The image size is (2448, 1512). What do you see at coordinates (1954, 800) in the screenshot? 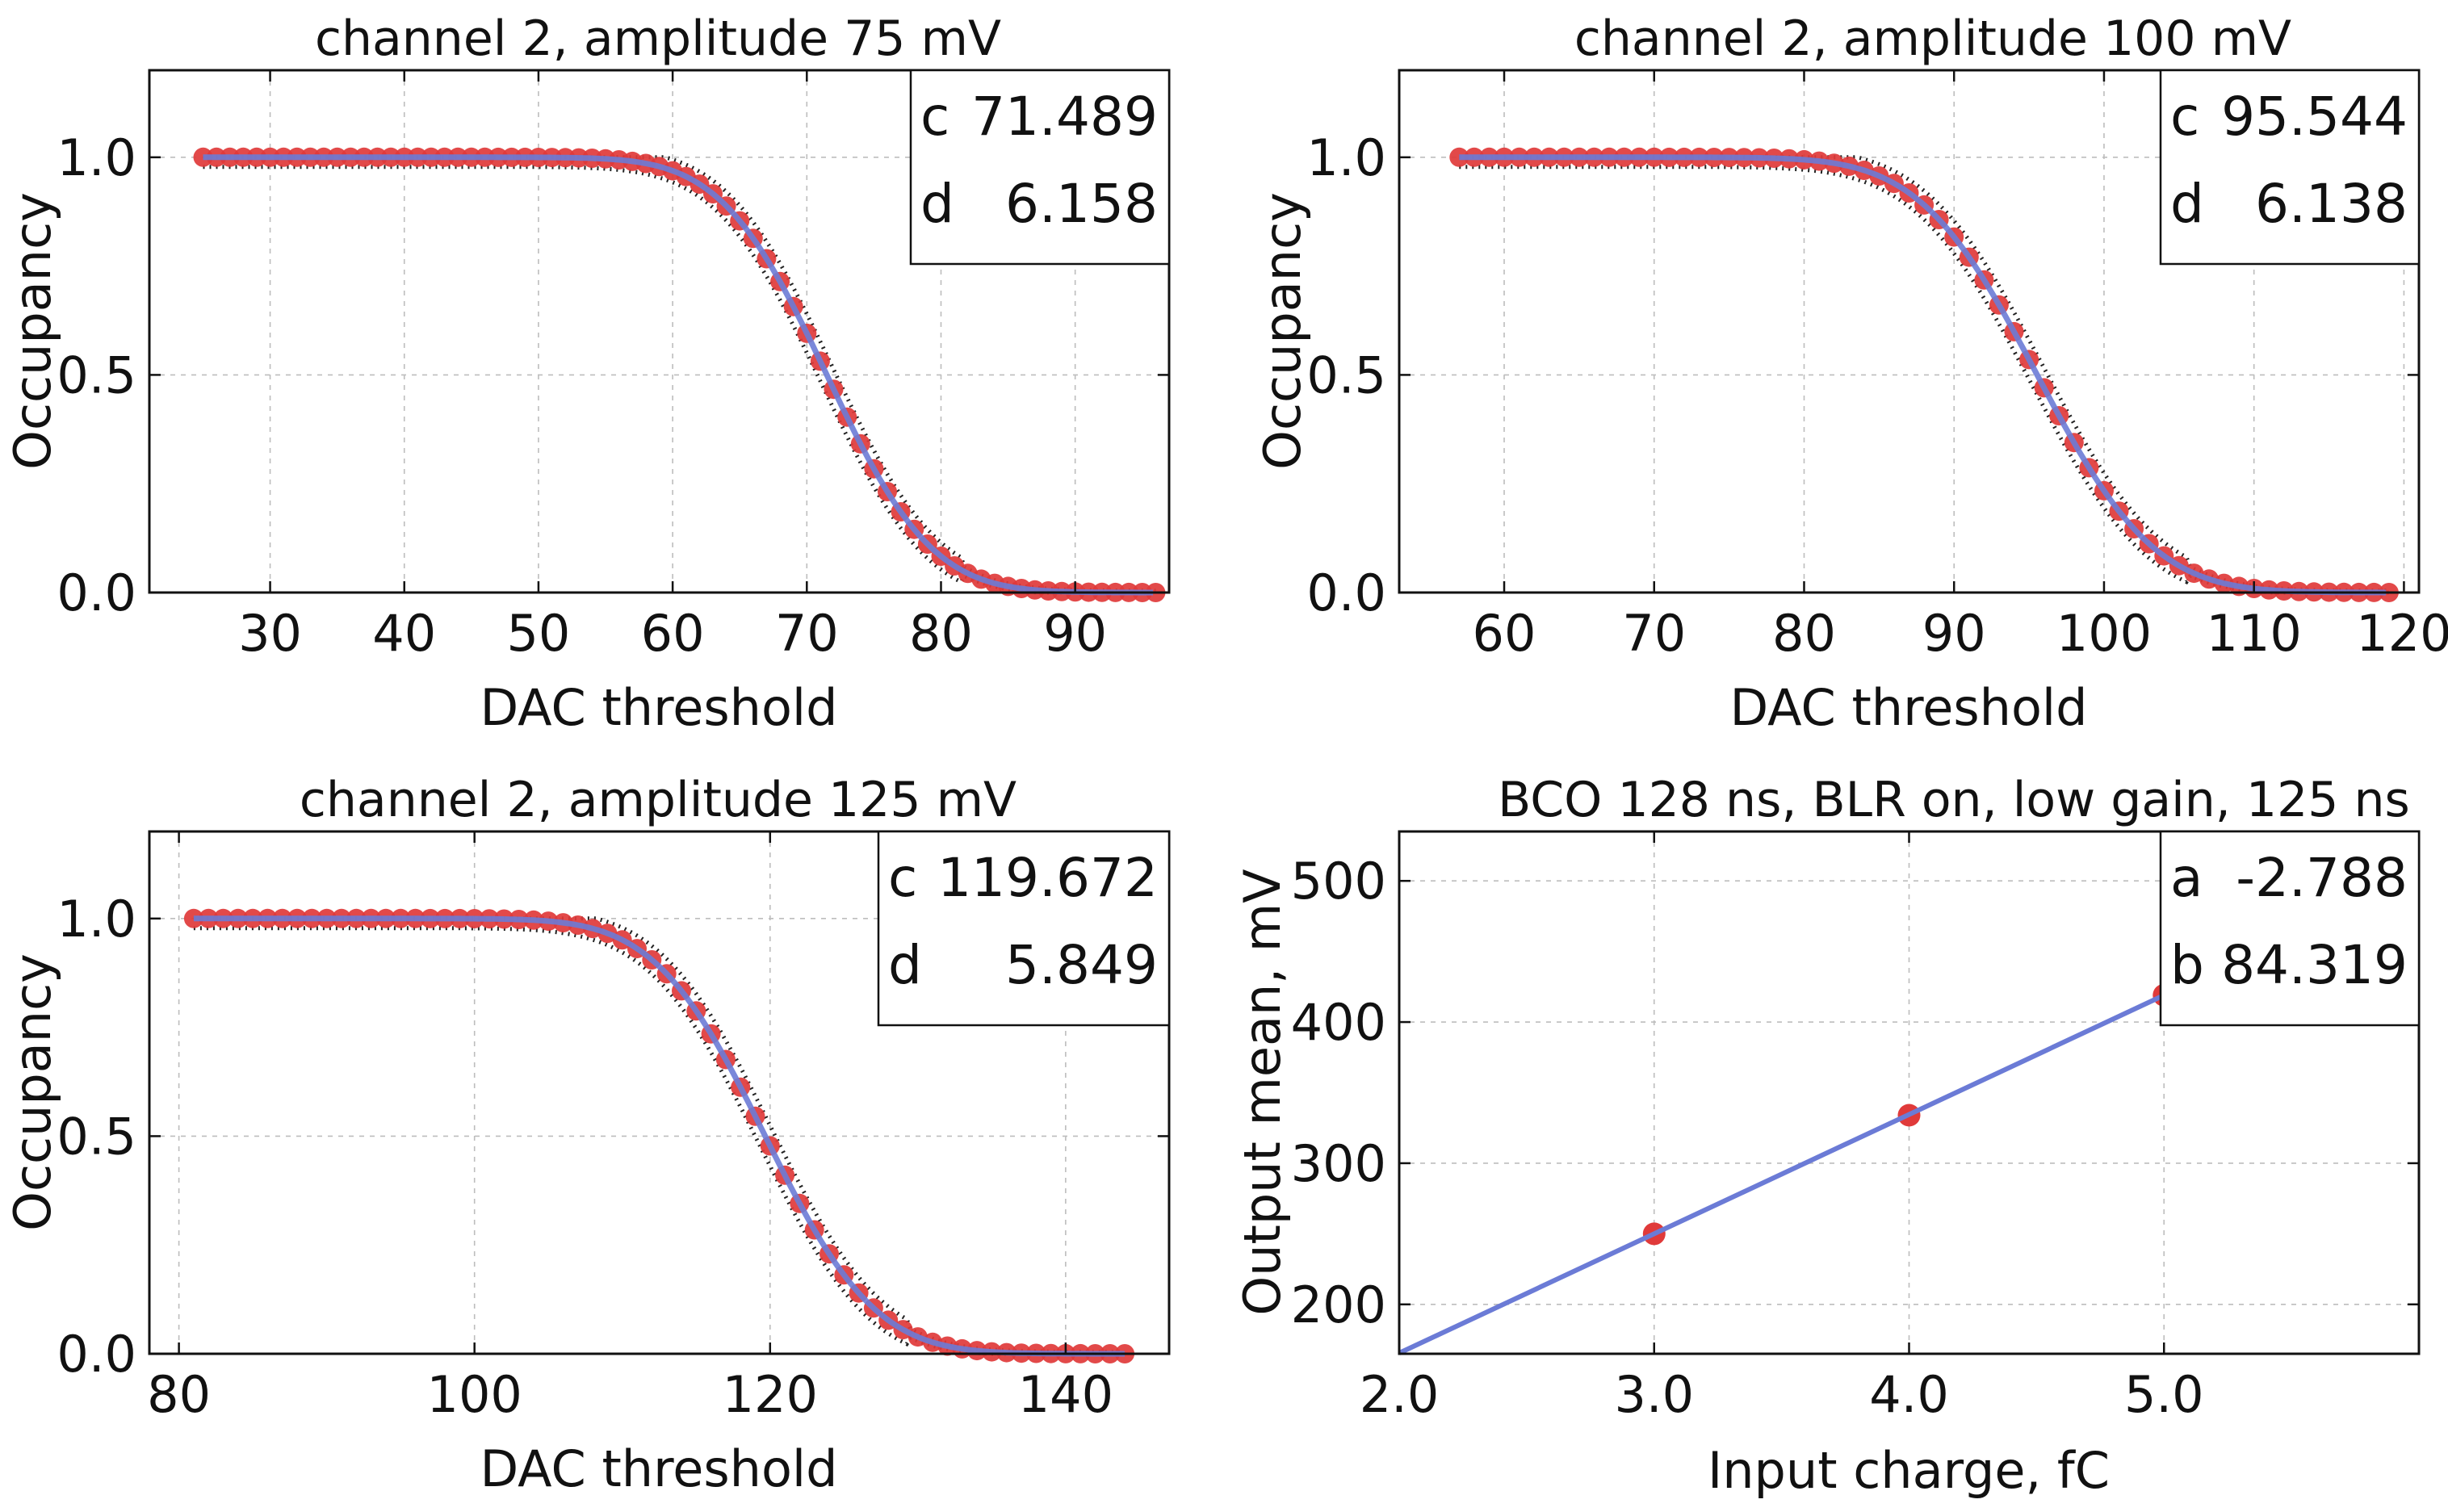
I see `panel-title: BCO 128 ns, BLR on, low gain, 125 ns` at bounding box center [1954, 800].